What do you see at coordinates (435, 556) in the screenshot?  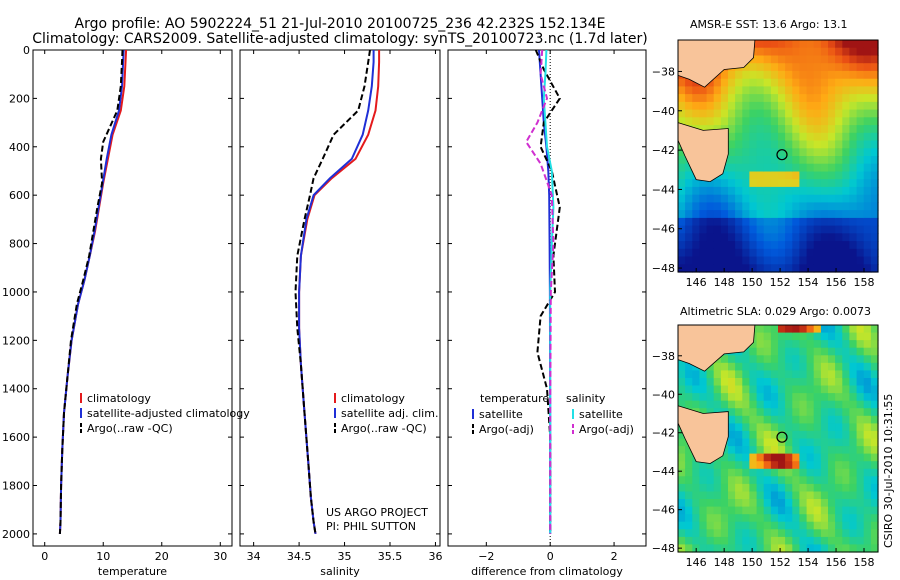 I see `sal-xtick-label: 36` at bounding box center [435, 556].